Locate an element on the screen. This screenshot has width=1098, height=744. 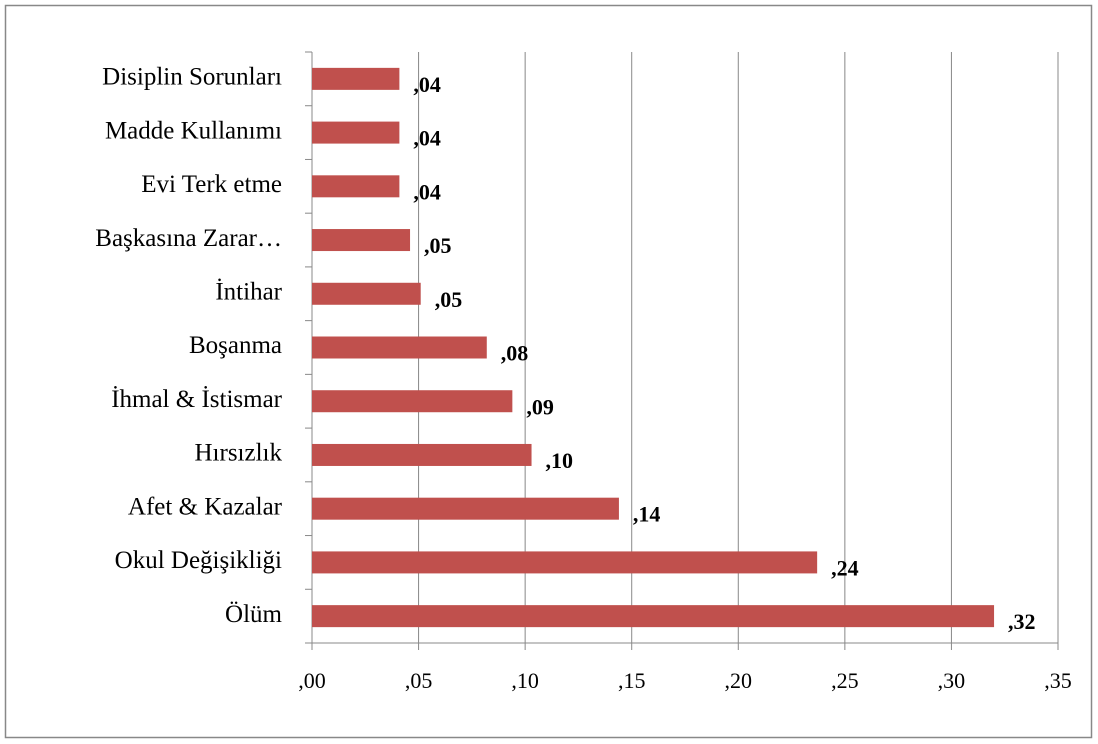
y-tick-label: Madde Kullanımı is located at coordinates (193, 130).